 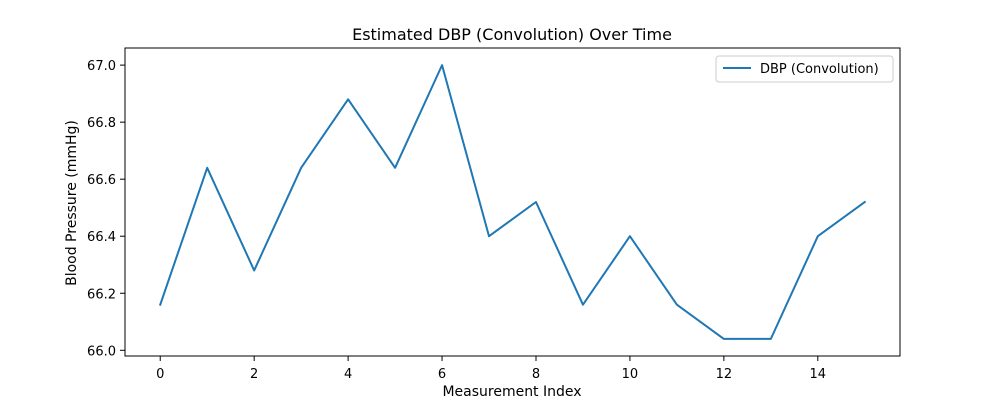 I want to click on legend: DBP (Convolution), so click(x=804, y=69).